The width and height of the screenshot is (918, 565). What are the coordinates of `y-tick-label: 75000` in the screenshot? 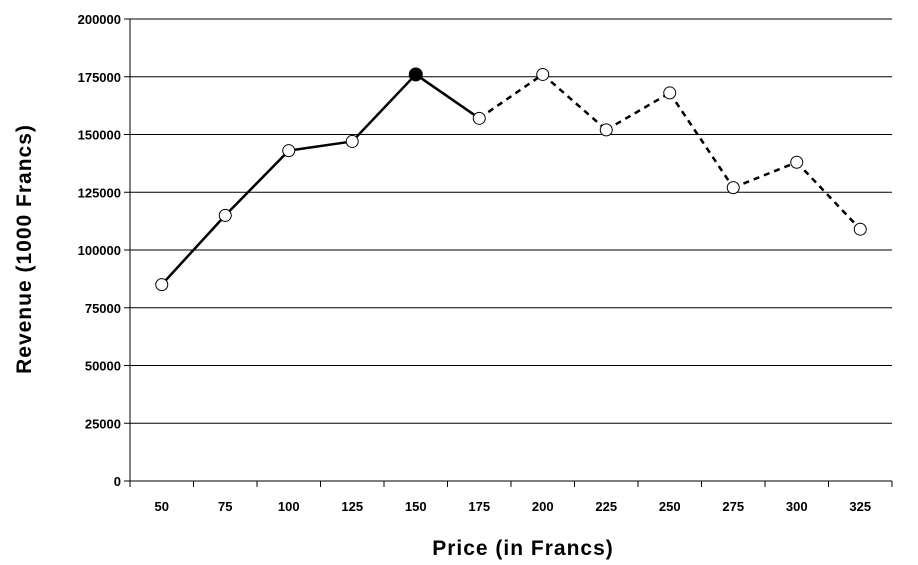 It's located at (103, 308).